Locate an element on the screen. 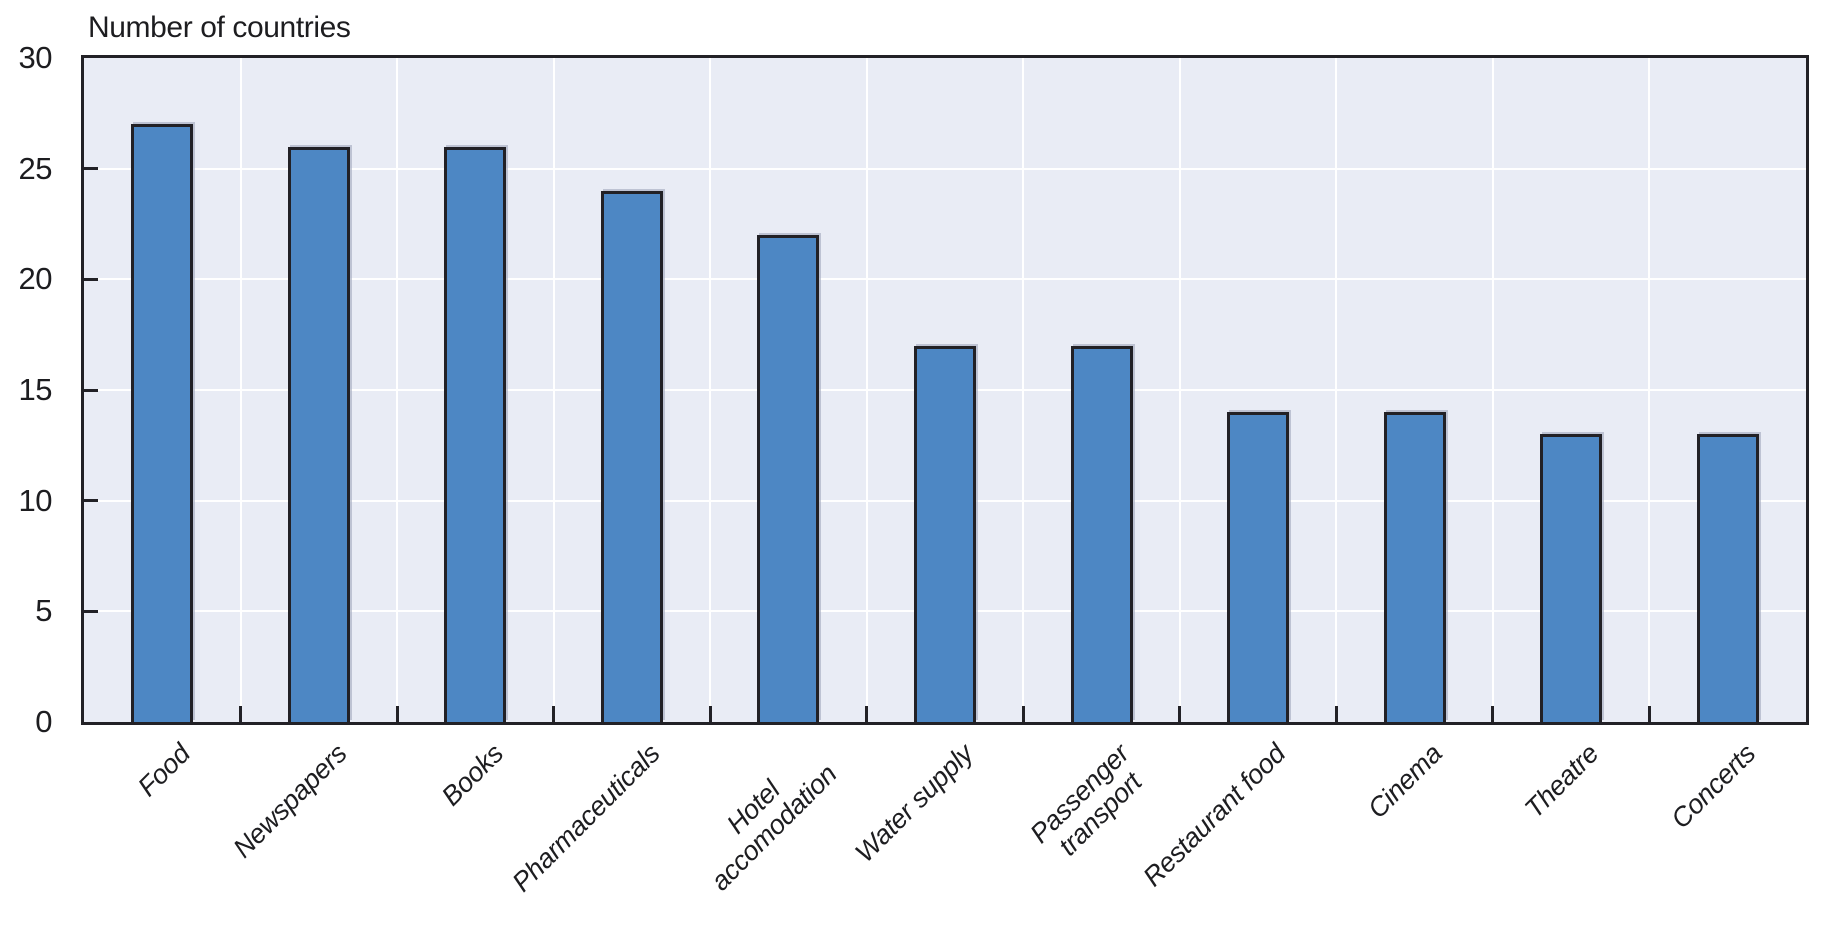 The height and width of the screenshot is (938, 1830). x-category-label-text: Hotel accomodation is located at coordinates (773, 827).